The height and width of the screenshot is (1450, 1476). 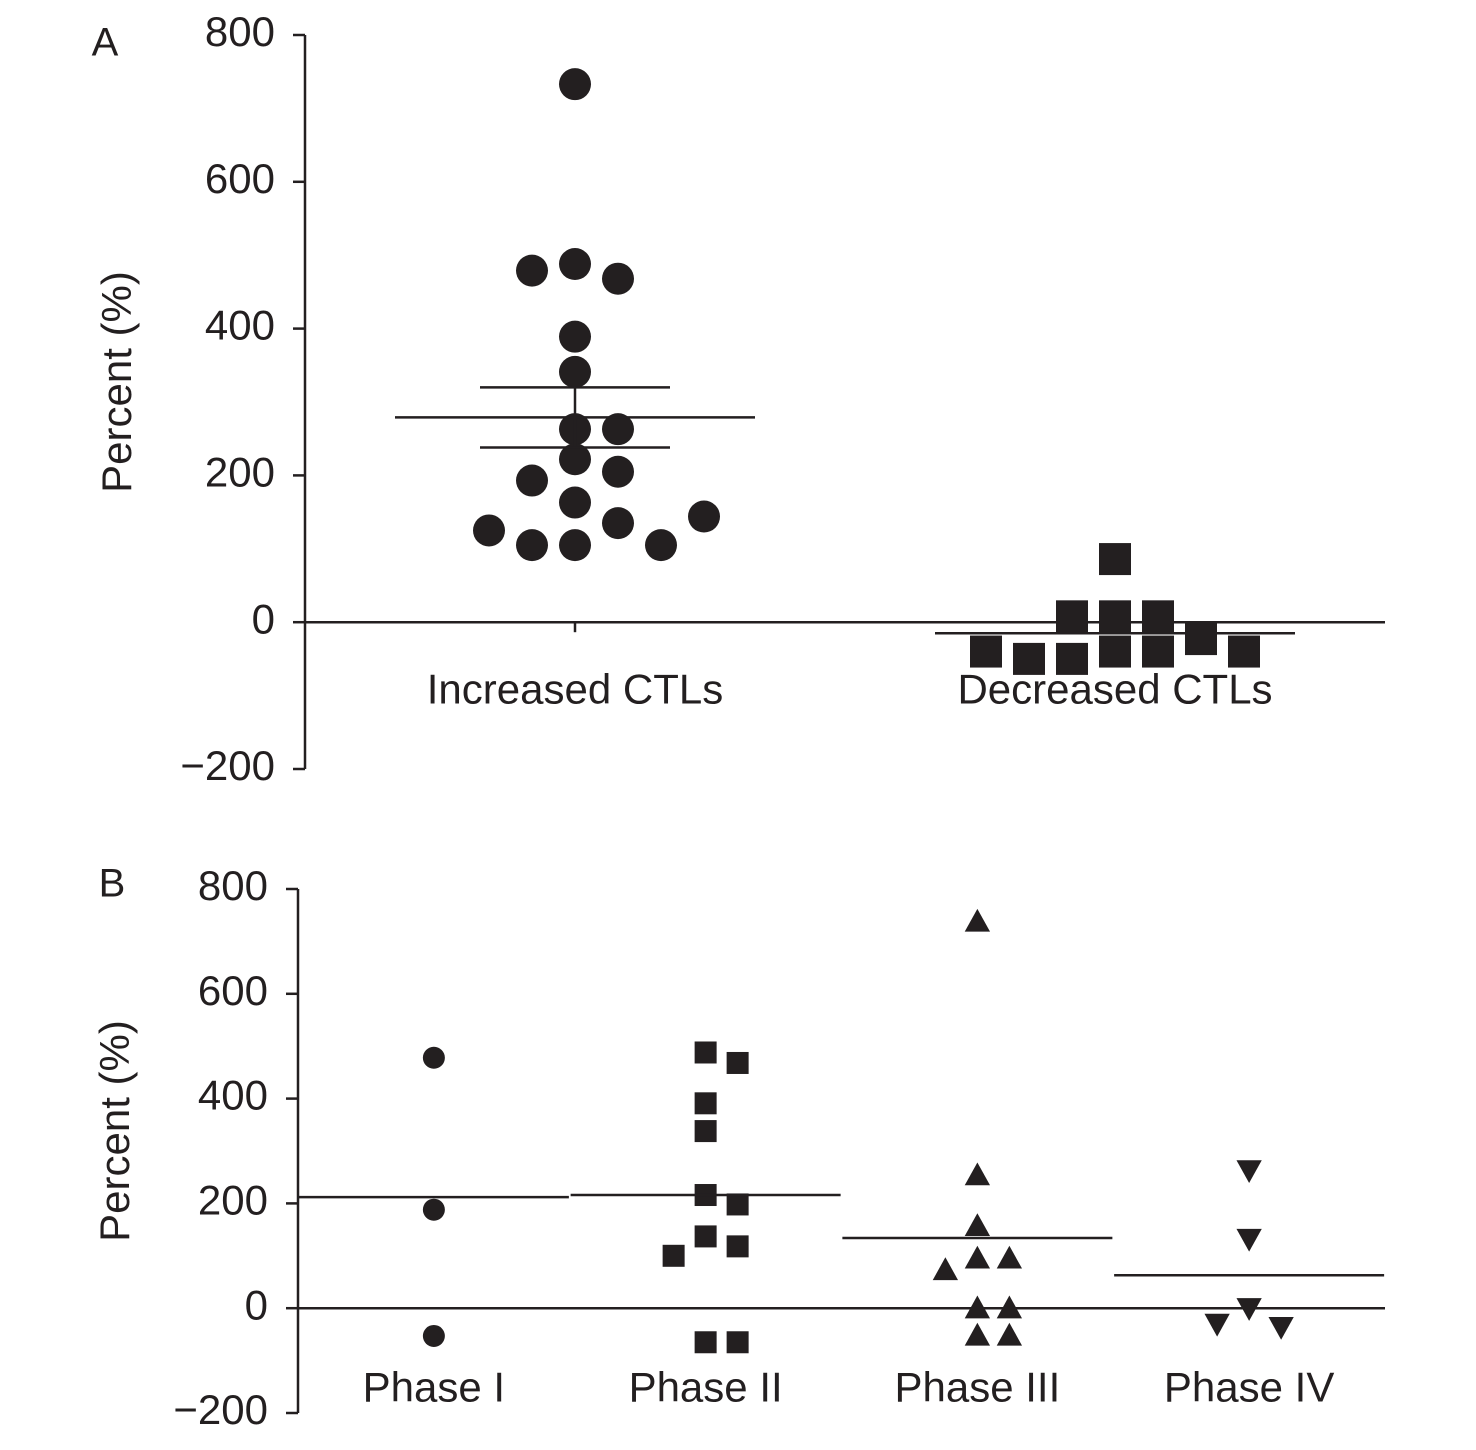 What do you see at coordinates (575, 688) in the screenshot?
I see `x-tick-label: Increased CTLs` at bounding box center [575, 688].